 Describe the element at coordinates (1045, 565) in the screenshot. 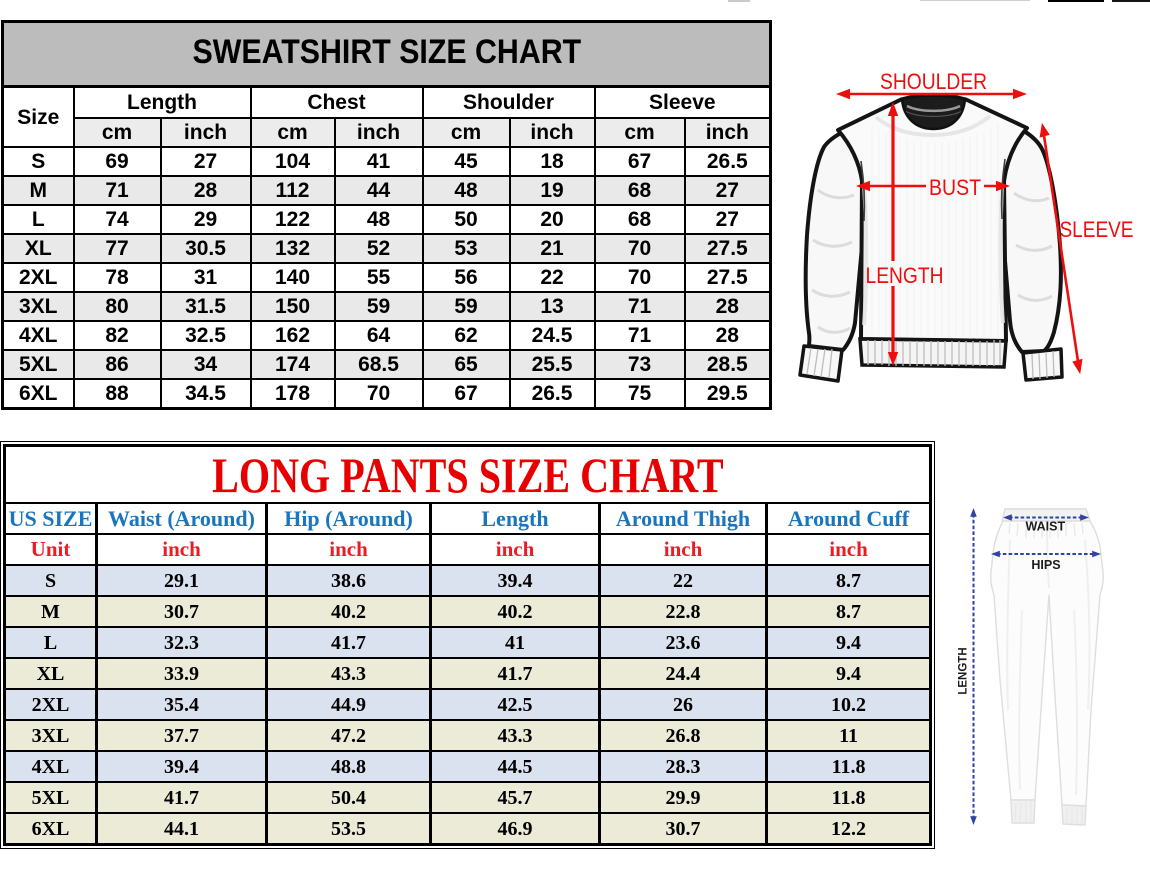

I see `svg-text: HIPS` at that location.